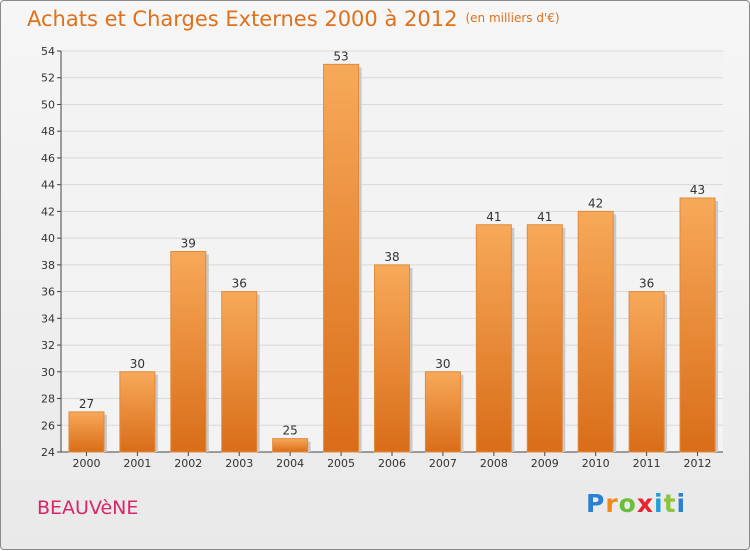  Describe the element at coordinates (698, 463) in the screenshot. I see `x-tick-label: 2012` at that location.